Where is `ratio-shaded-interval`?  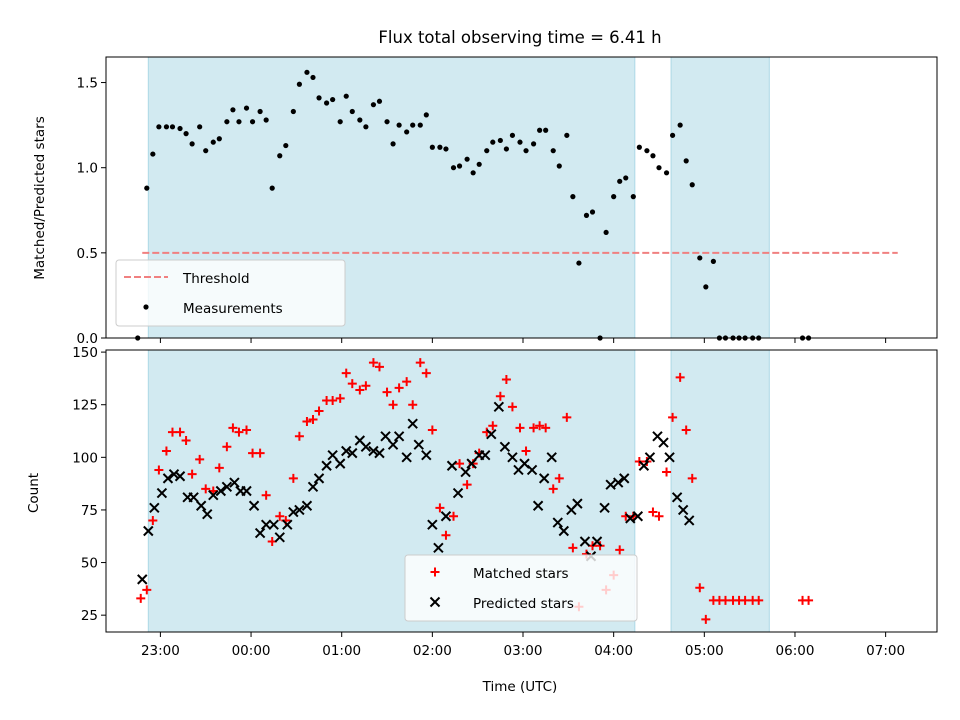 ratio-shaded-interval is located at coordinates (720, 197).